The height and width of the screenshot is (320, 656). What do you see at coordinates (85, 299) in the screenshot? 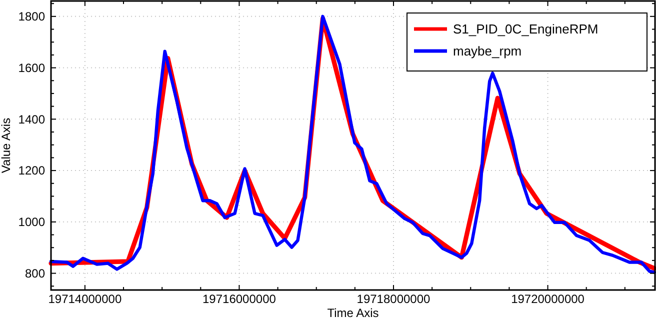
I see `x-tick-label: 19714000000` at bounding box center [85, 299].